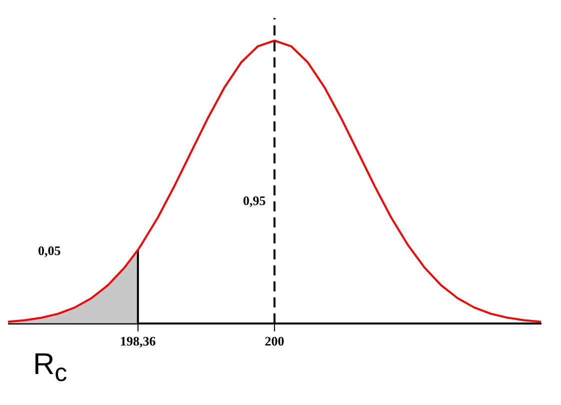  Describe the element at coordinates (254, 201) in the screenshot. I see `annotation: 0,95` at that location.